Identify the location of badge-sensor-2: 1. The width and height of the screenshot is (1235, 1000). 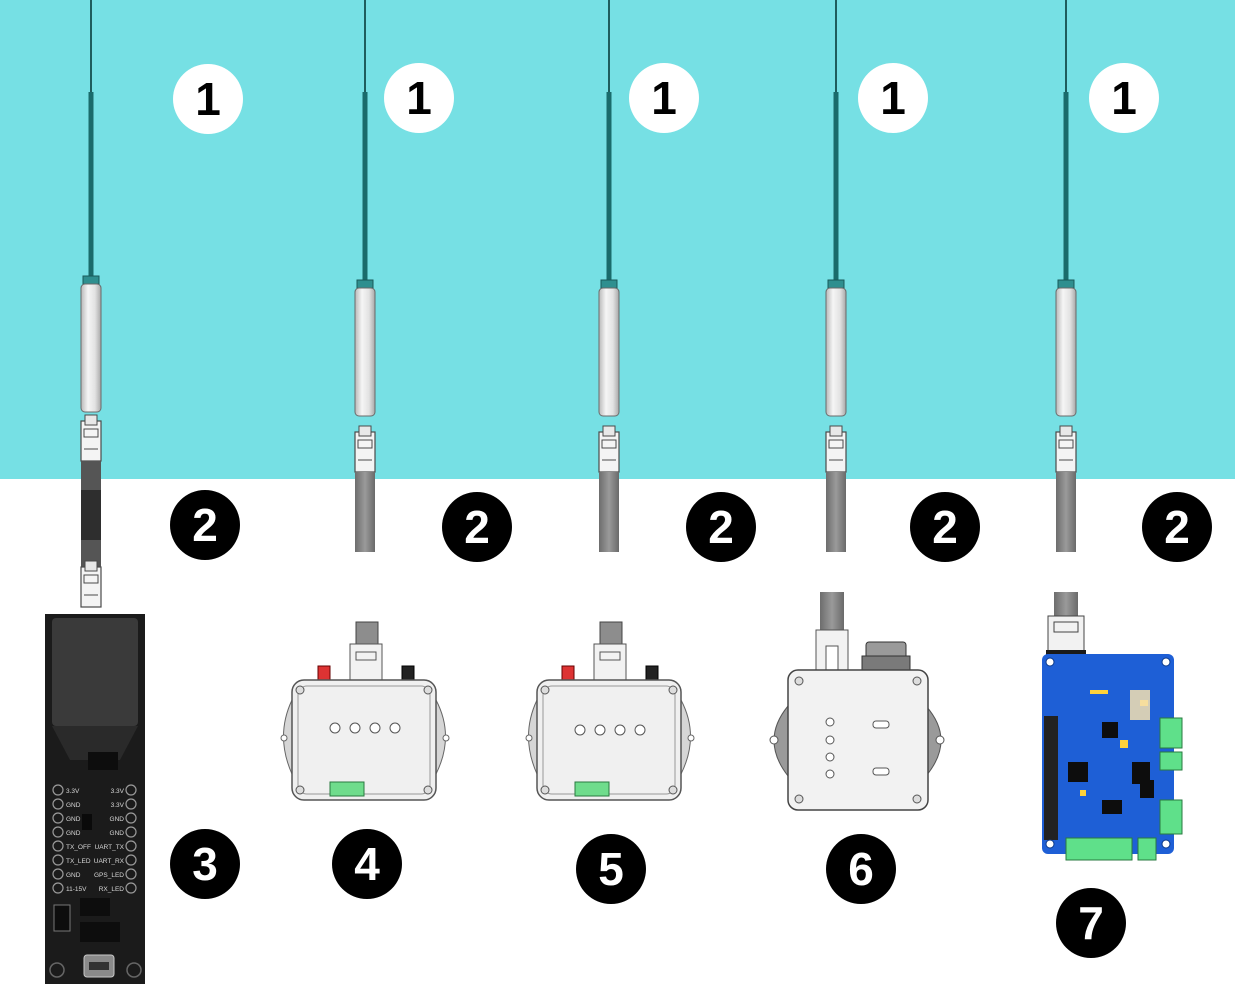
(419, 98).